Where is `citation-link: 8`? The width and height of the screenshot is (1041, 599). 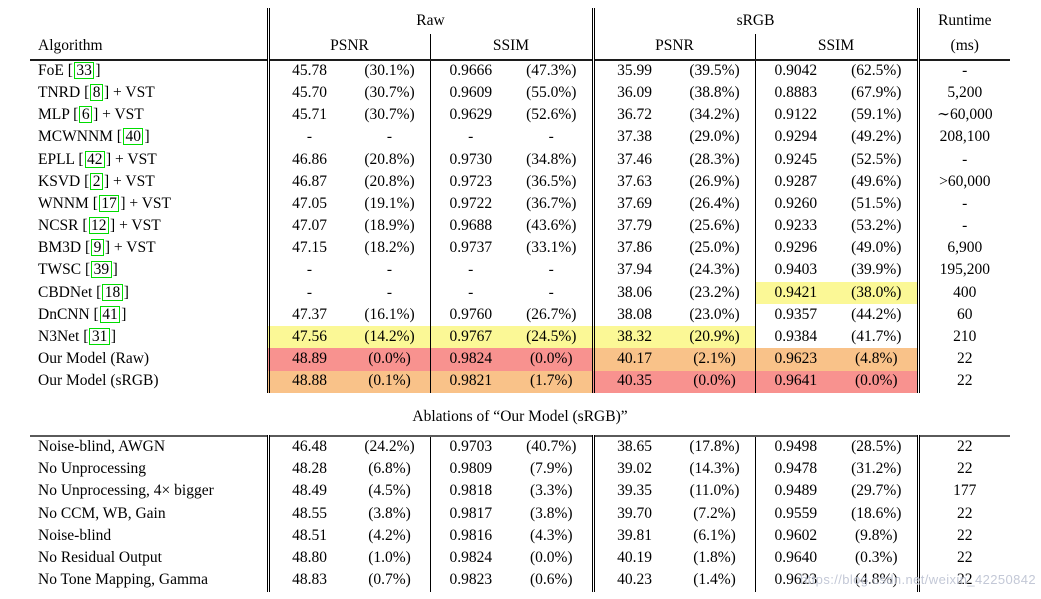 citation-link: 8 is located at coordinates (96, 92).